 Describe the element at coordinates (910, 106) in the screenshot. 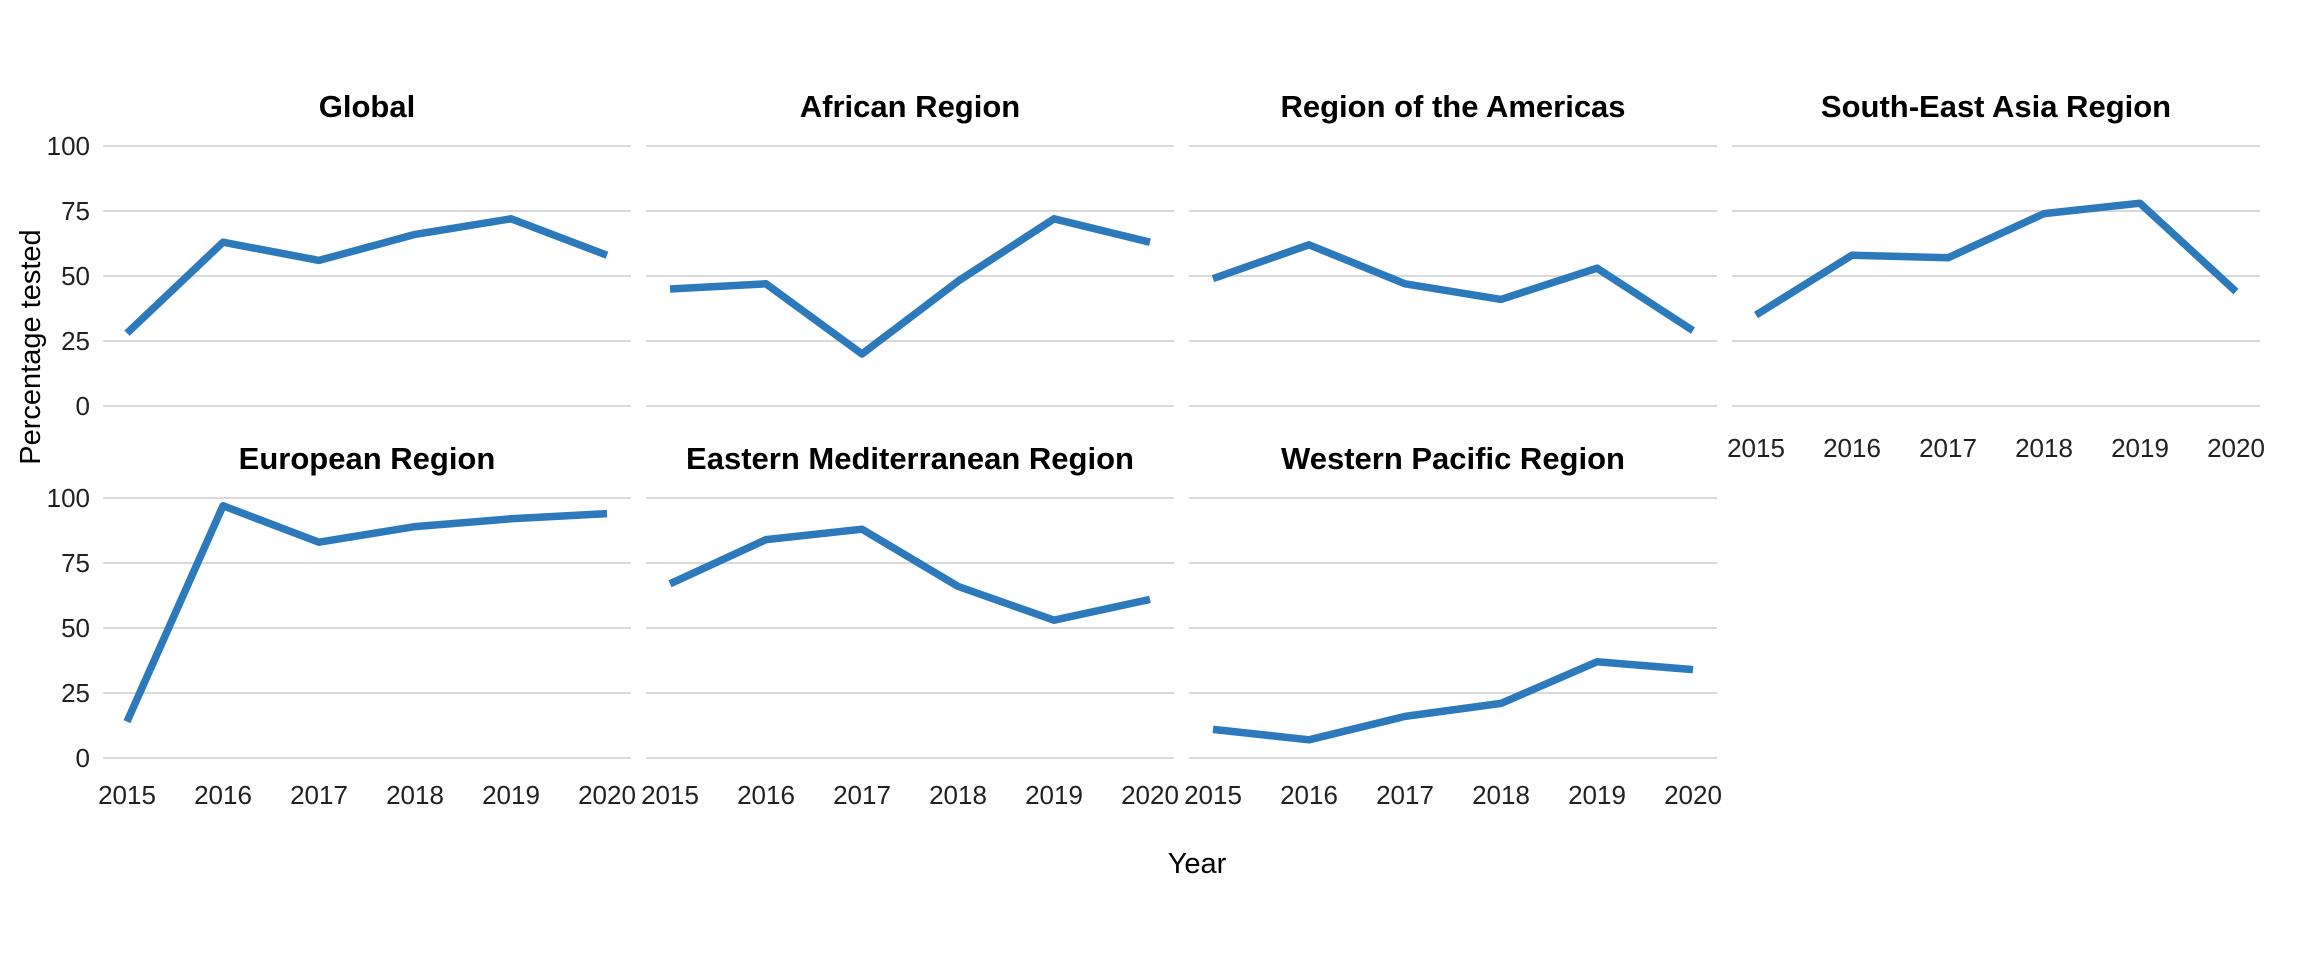

I see `facet-title: African Region` at that location.